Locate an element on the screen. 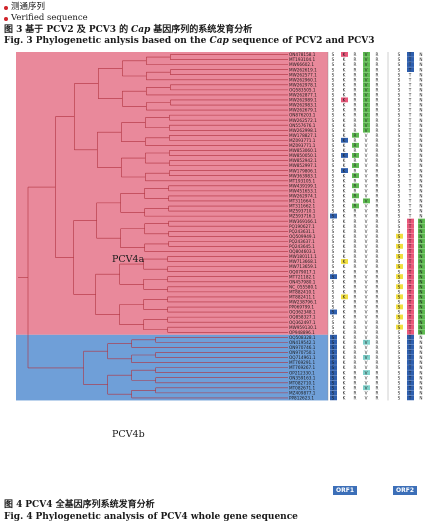  legend-item-cn: 测通序列 is located at coordinates (46, 7).